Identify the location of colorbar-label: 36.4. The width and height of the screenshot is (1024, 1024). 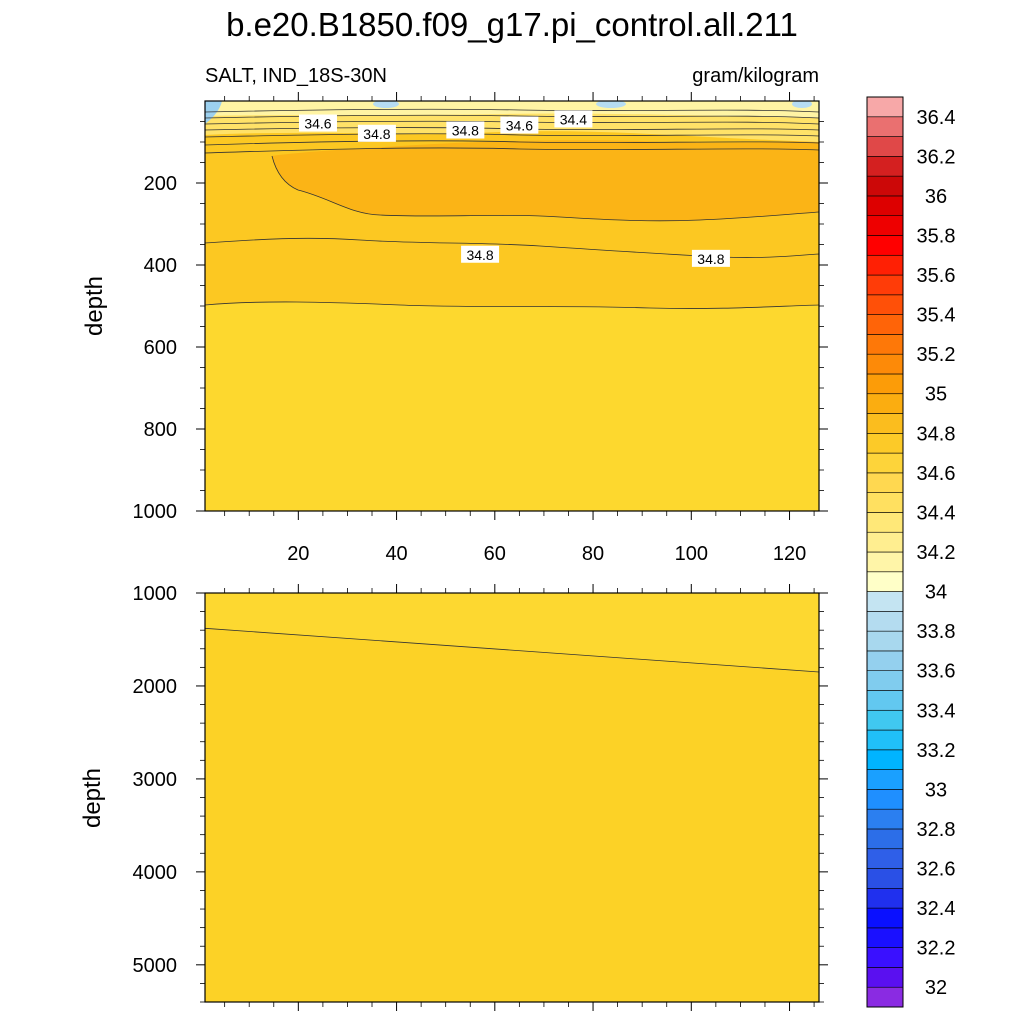
(936, 118).